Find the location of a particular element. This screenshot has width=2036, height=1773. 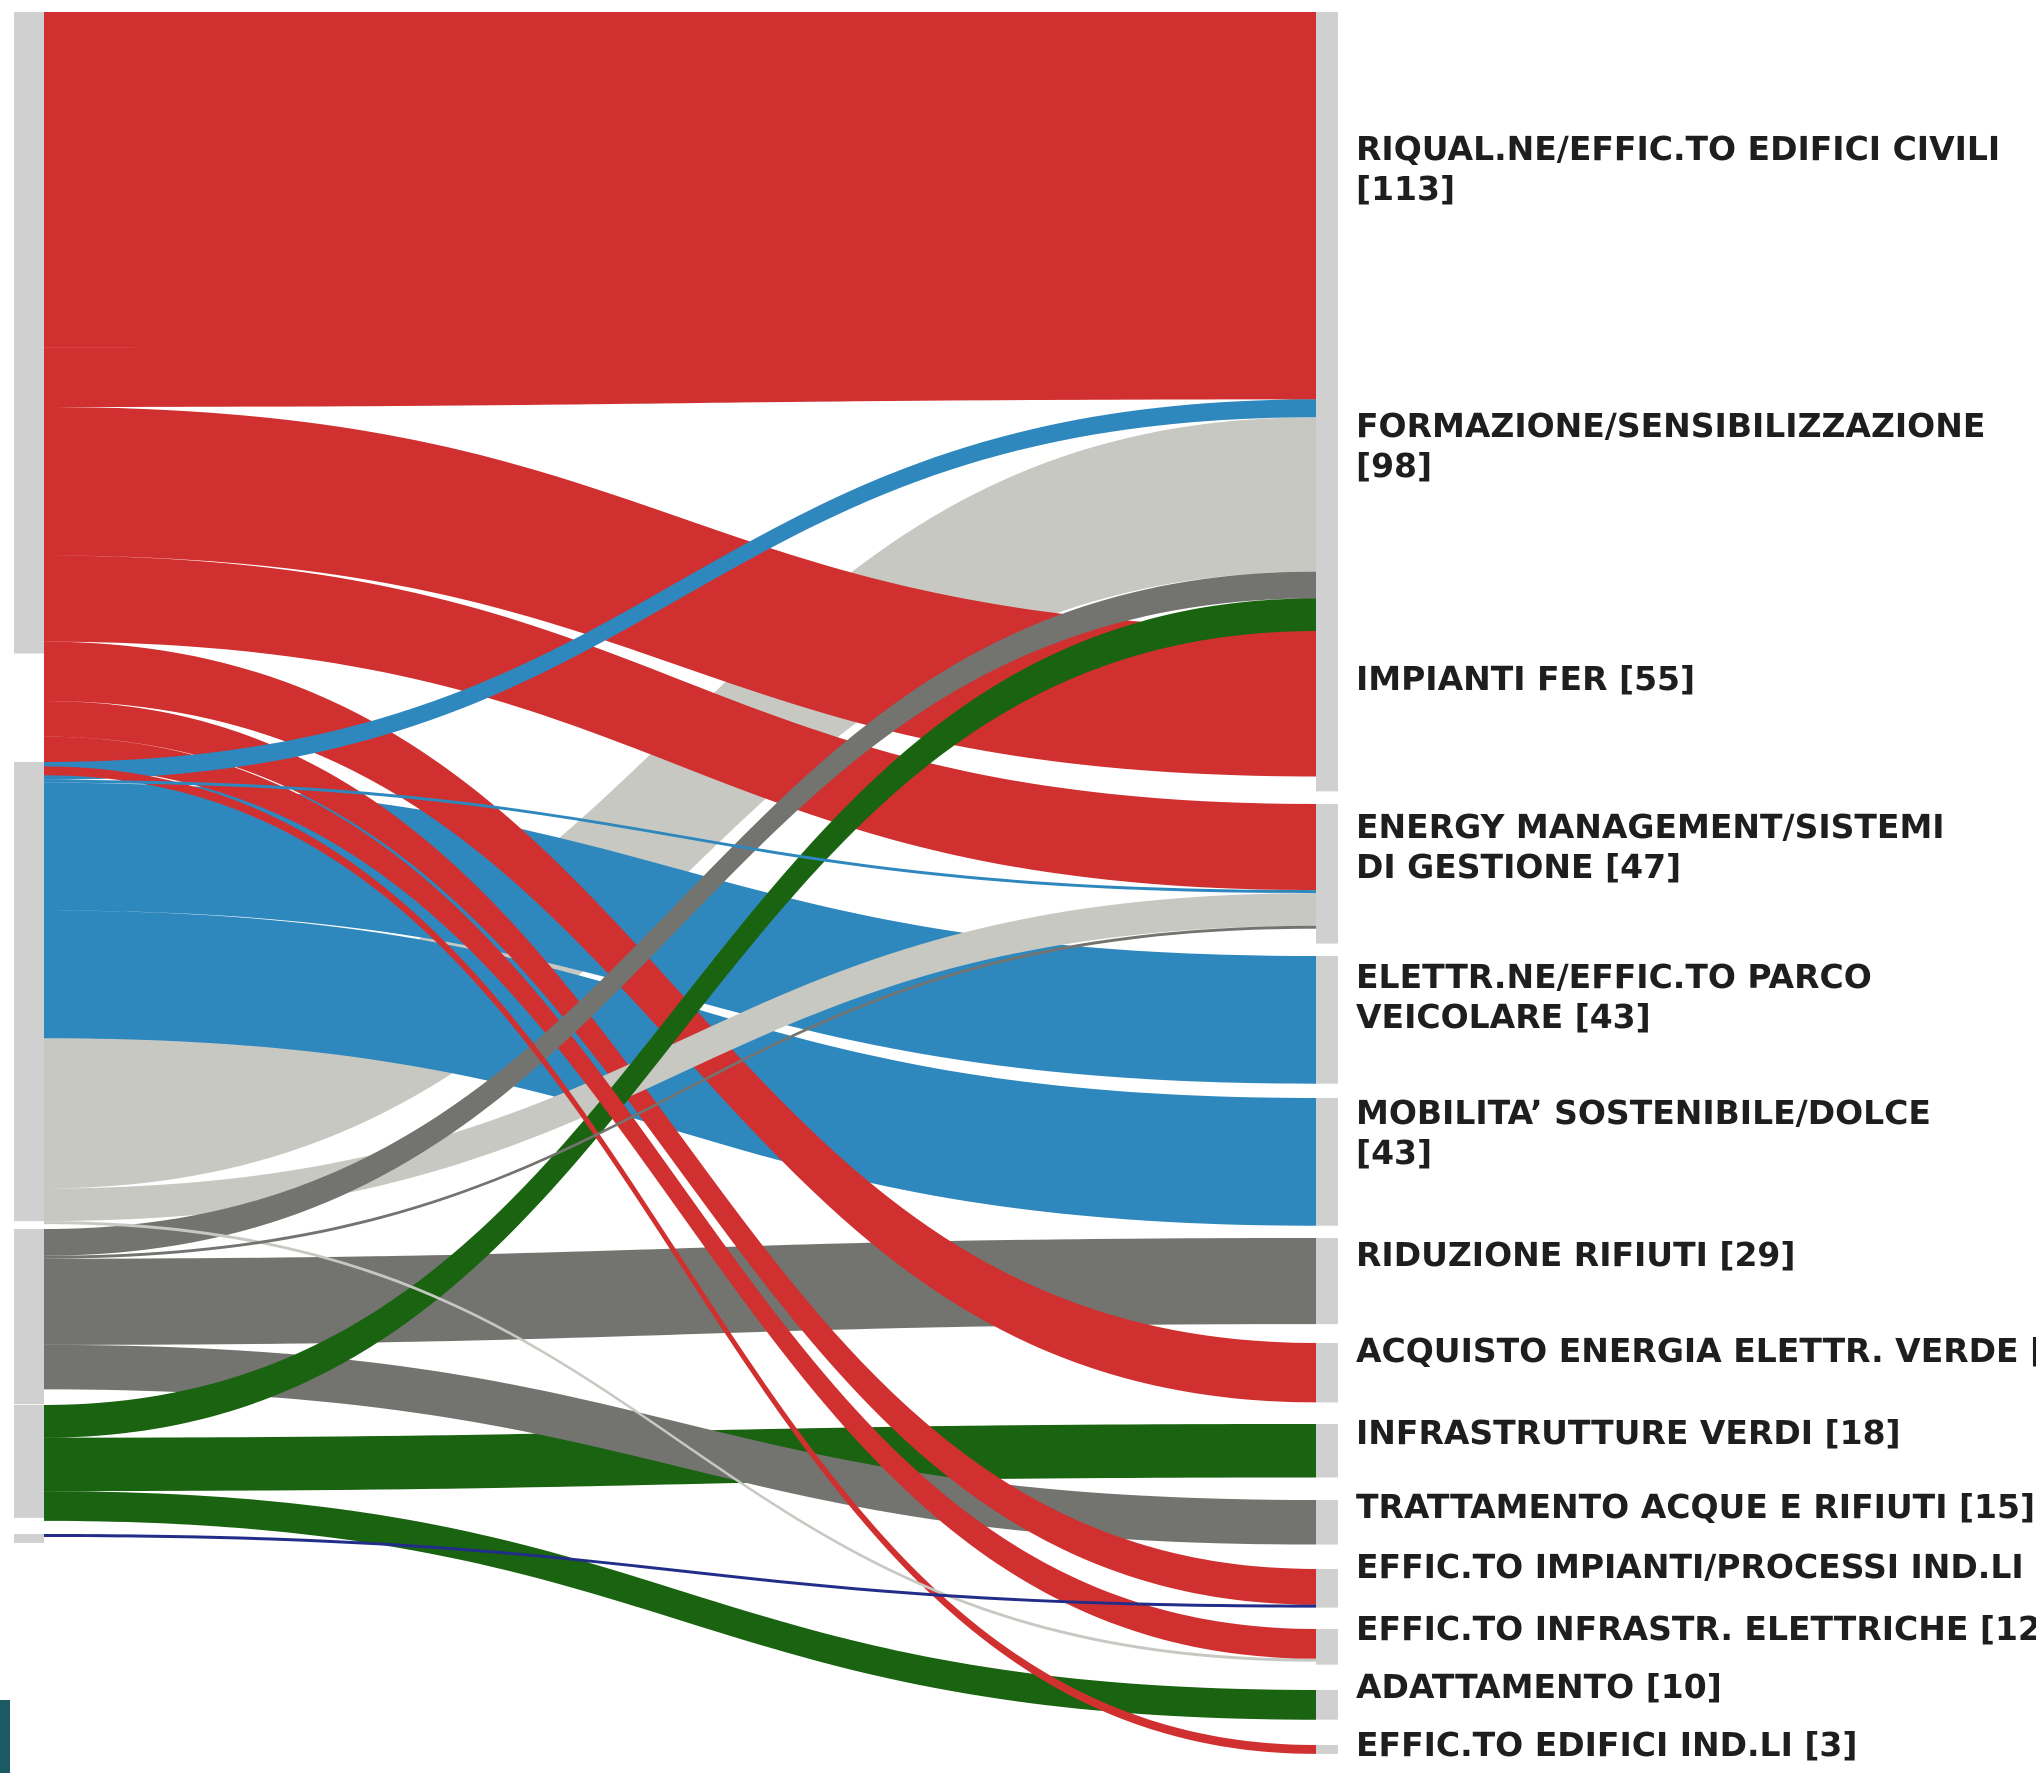

target-node-bars is located at coordinates (1327, 883).